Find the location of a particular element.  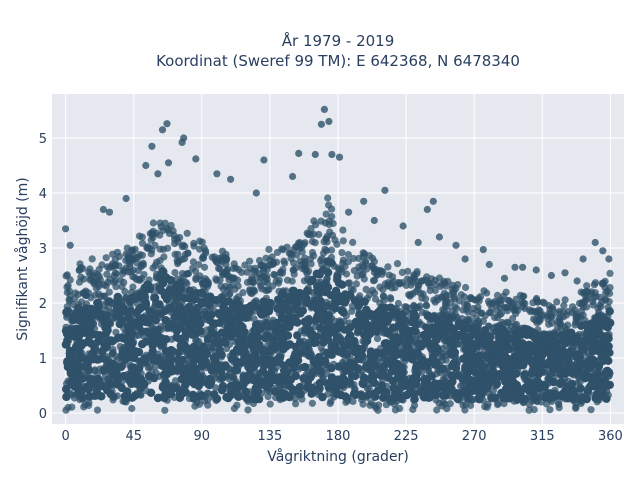

x-tick-label: 180 is located at coordinates (338, 436).